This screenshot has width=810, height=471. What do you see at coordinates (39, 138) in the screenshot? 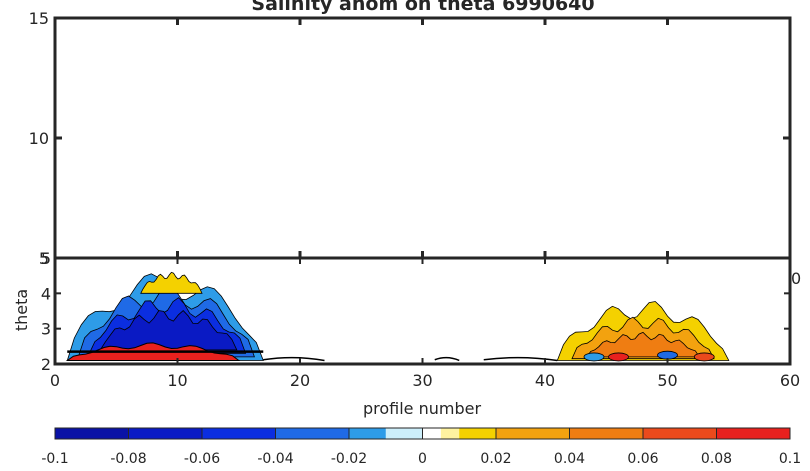
I see `top-ytick-label: 10` at bounding box center [39, 138].